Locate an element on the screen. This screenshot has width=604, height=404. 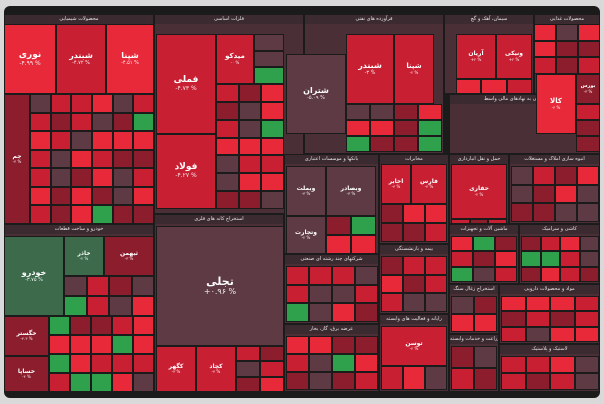
stock-tile-khazar: خاذر -۲ % is located at coordinates (84, 256).